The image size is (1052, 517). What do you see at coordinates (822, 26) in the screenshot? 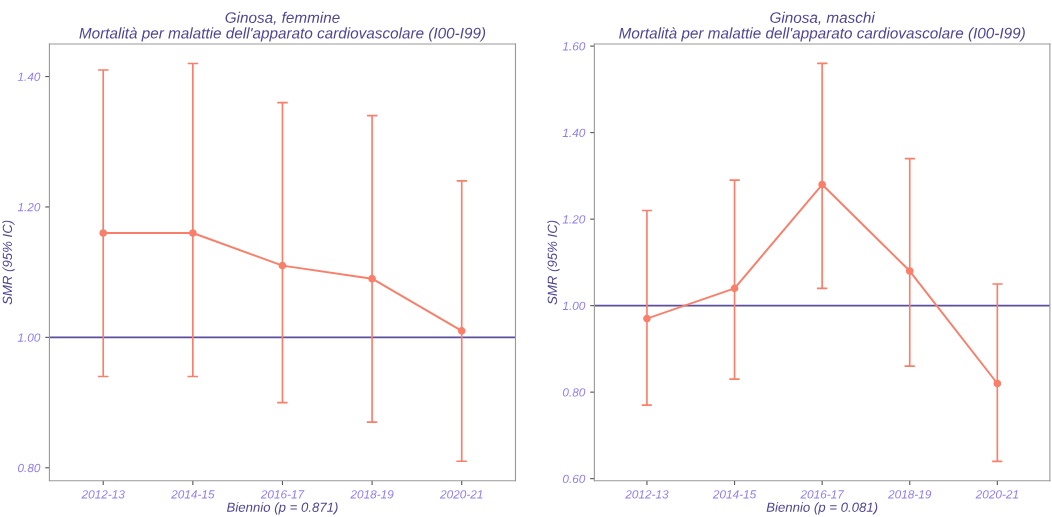
I see `chart-title: Ginosa, maschi Mortalità per malattie dell'apparato cardiovascolare (I00-I99)` at bounding box center [822, 26].